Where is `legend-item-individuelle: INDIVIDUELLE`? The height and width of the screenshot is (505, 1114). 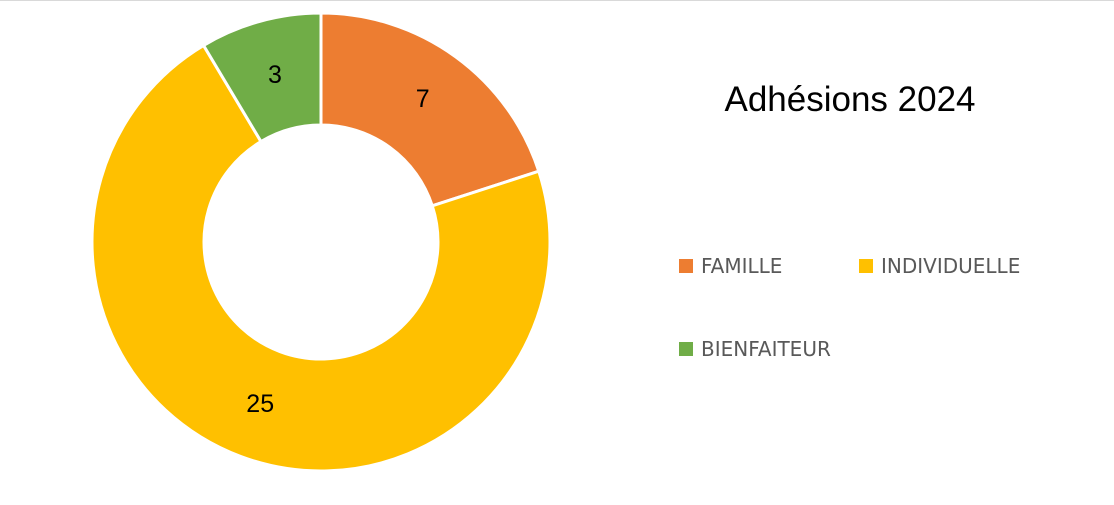
legend-item-individuelle: INDIVIDUELLE is located at coordinates (939, 266).